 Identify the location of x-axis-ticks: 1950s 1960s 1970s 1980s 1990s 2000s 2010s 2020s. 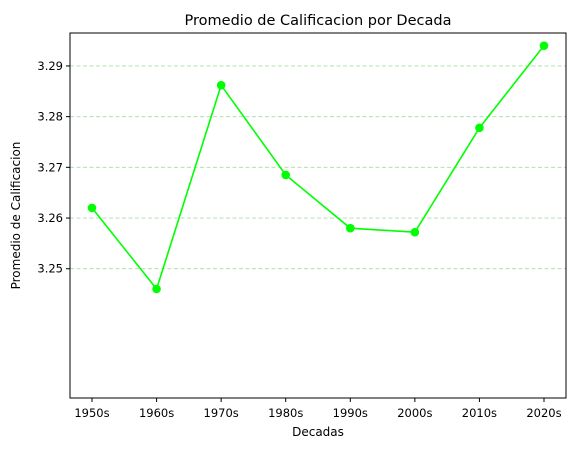
(318, 409).